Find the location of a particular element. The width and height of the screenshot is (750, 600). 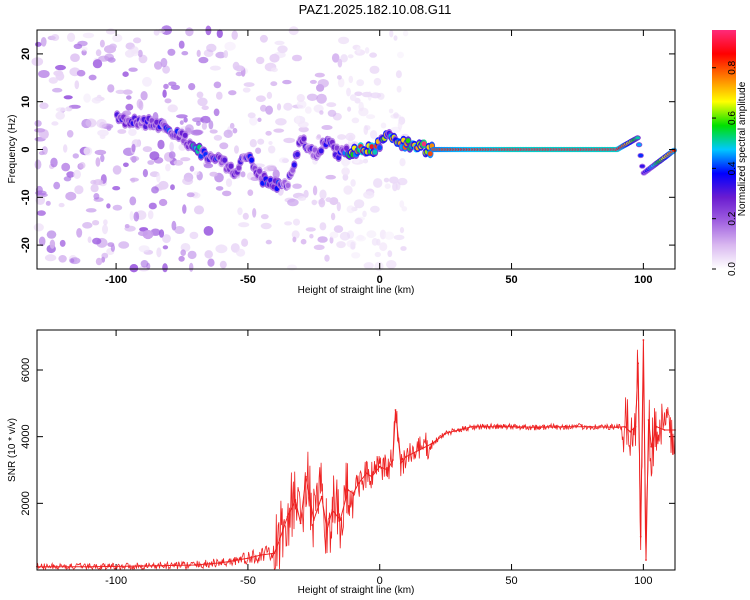

snr-y-axis-label: SNR (10 * v/v) is located at coordinates (12, 450).